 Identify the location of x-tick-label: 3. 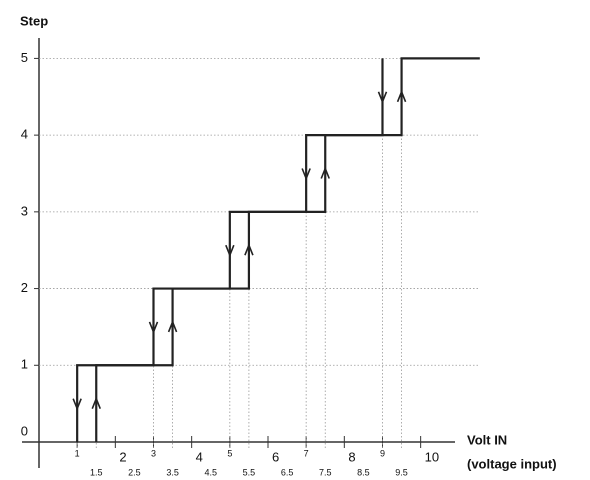
(153, 453).